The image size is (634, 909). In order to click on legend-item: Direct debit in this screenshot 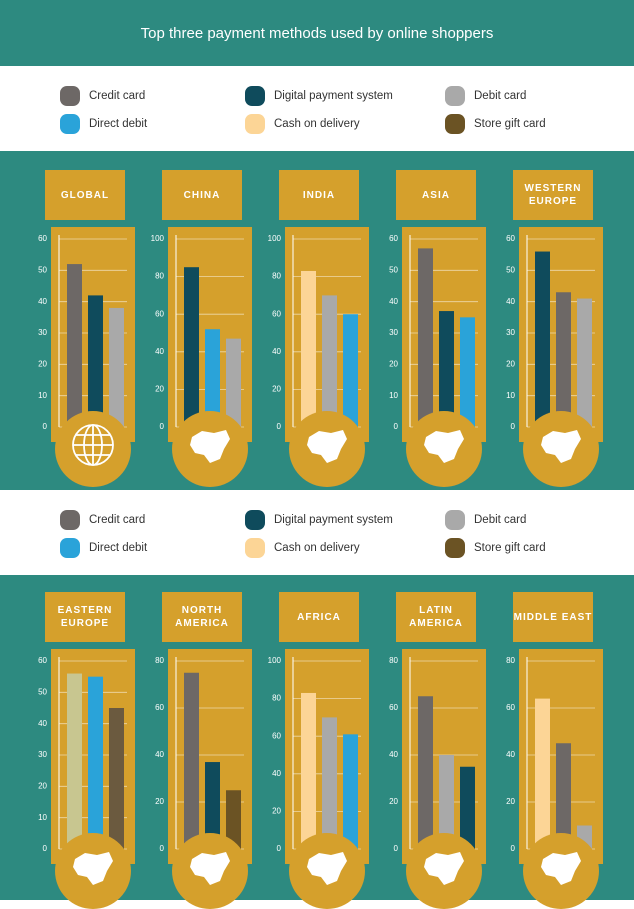, I will do `click(103, 548)`.